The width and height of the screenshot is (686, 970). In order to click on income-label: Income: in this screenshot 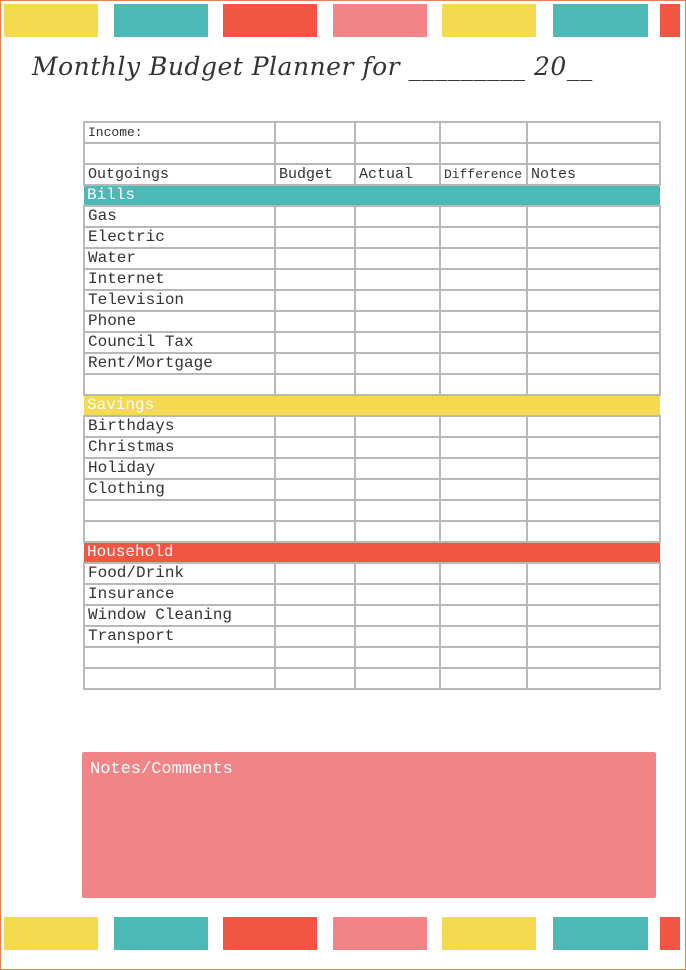, I will do `click(179, 132)`.